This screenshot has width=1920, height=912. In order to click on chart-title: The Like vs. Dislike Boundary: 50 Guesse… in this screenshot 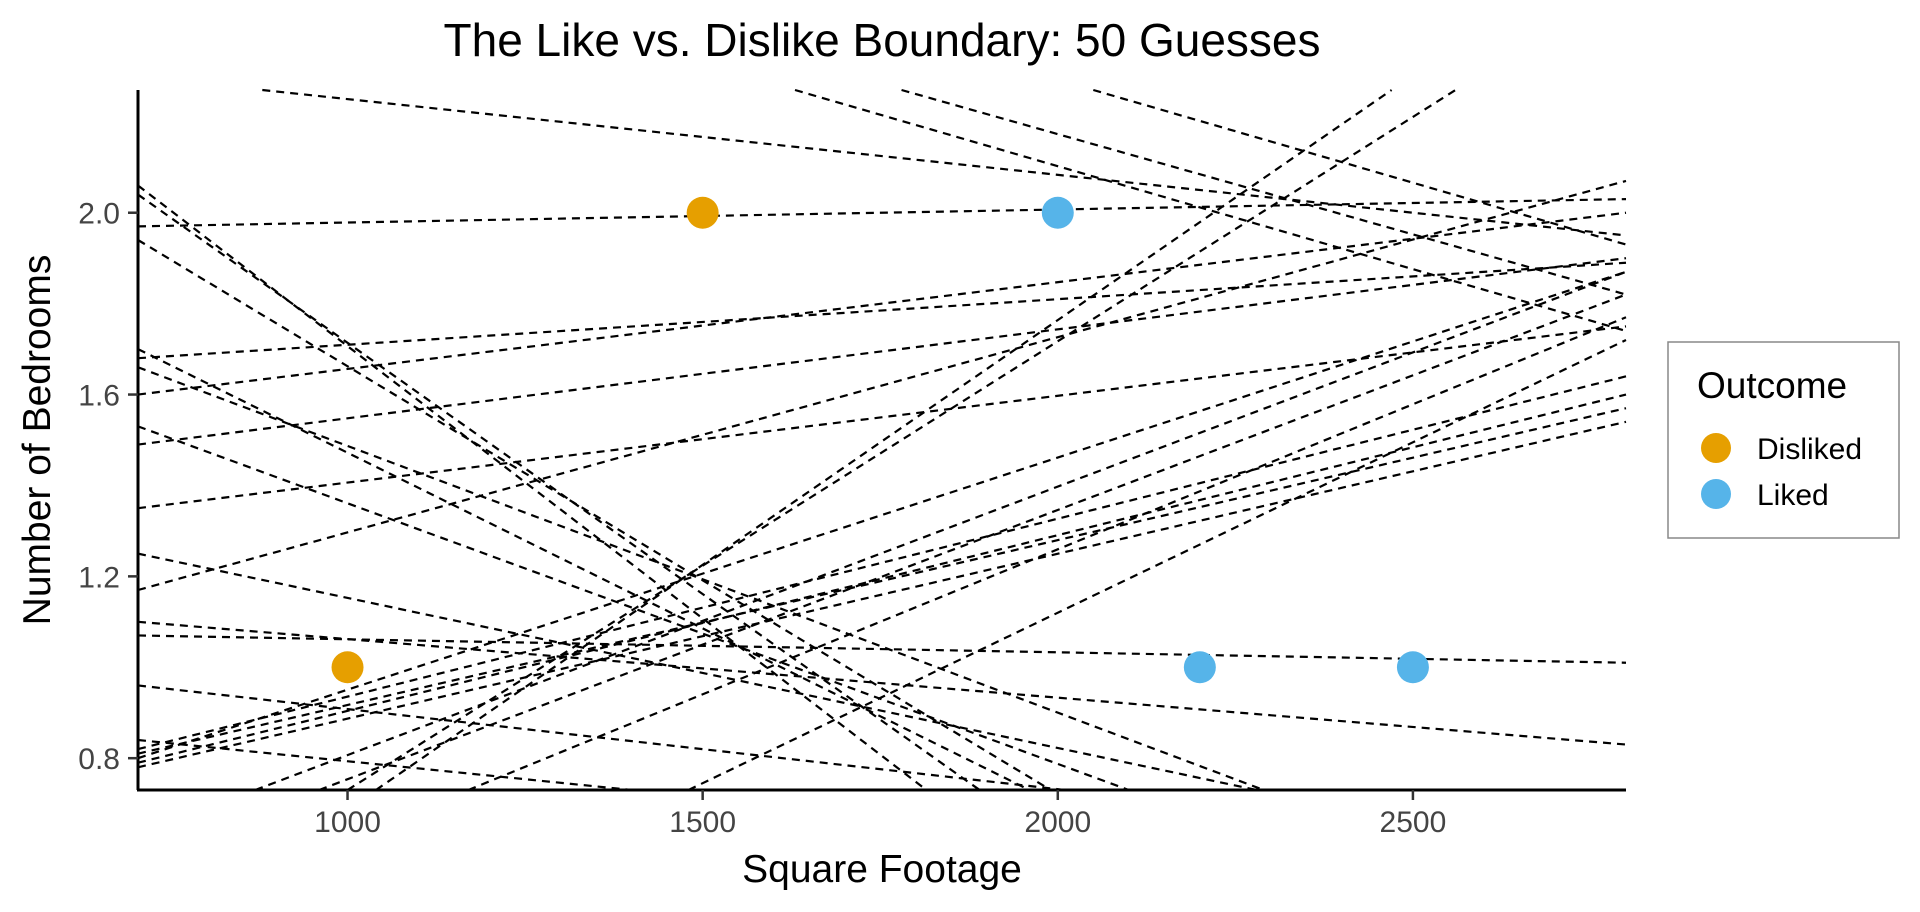, I will do `click(882, 40)`.